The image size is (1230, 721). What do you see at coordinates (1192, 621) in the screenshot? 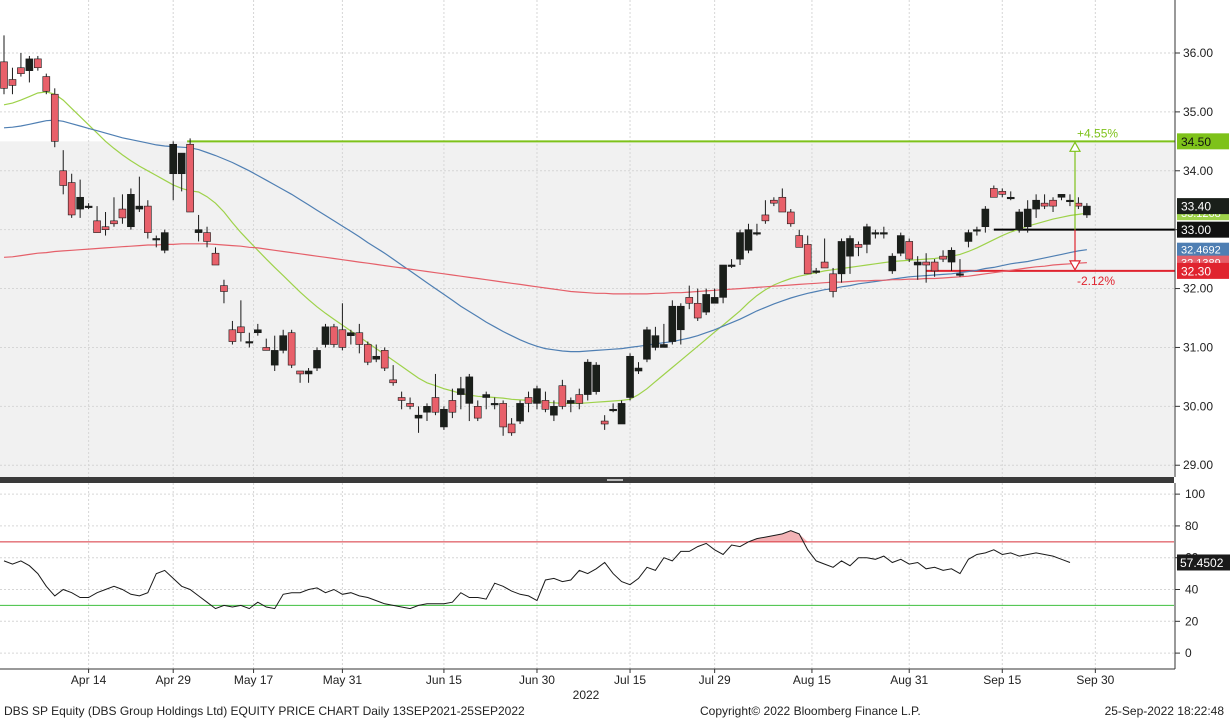
I see `rsi-tick-label: 20` at bounding box center [1192, 621].